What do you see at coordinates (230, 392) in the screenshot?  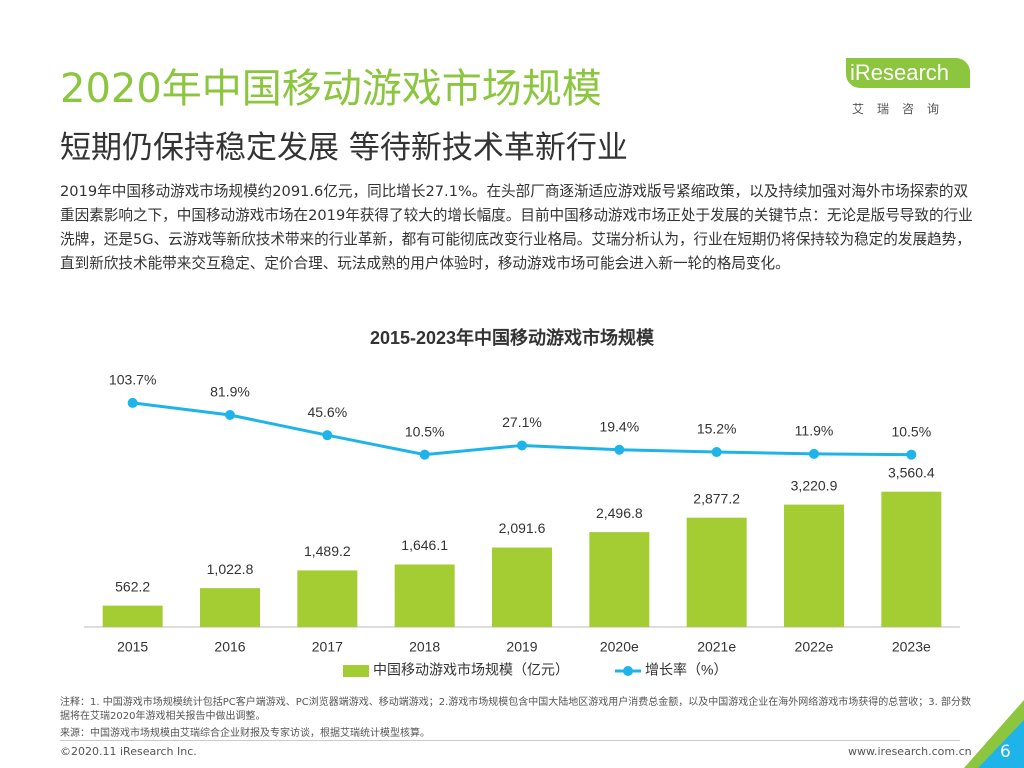 I see `line-label: 81.9%` at bounding box center [230, 392].